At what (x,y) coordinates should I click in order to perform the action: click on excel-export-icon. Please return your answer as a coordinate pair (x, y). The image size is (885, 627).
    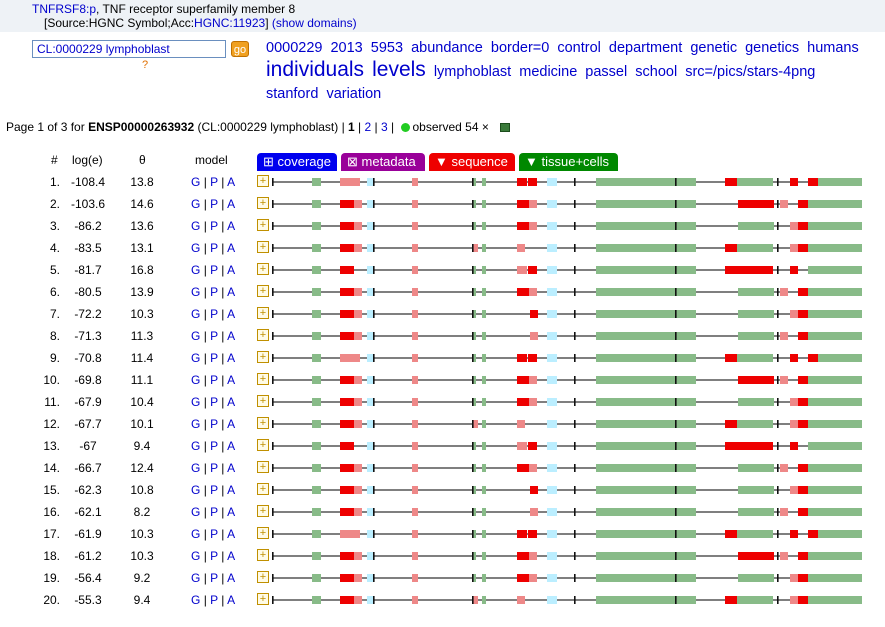
    Looking at the image, I should click on (505, 127).